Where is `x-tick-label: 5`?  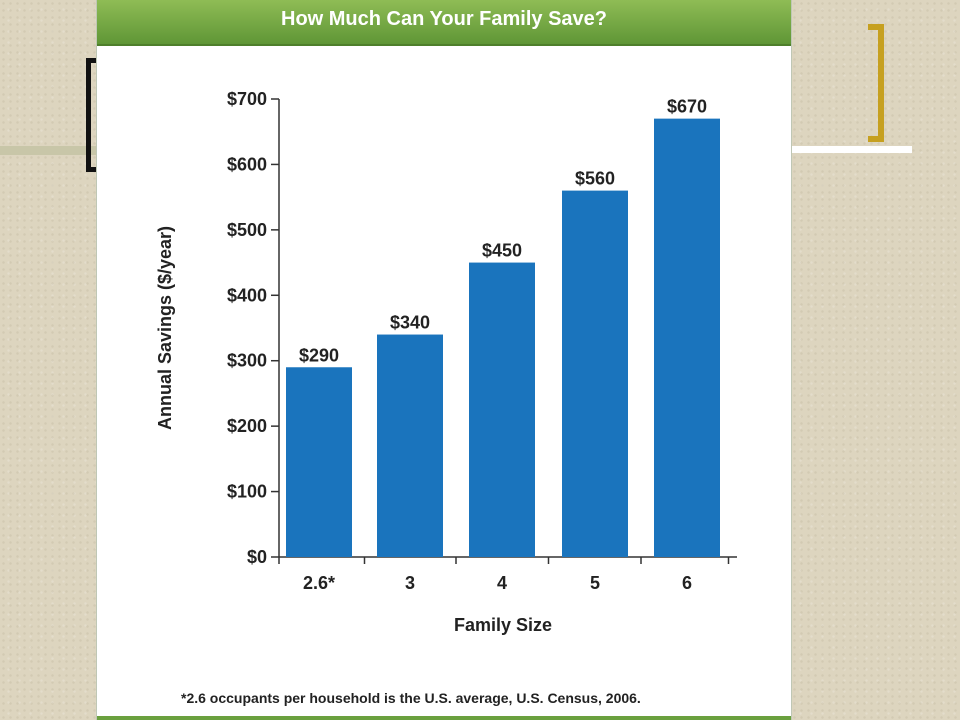
x-tick-label: 5 is located at coordinates (595, 583).